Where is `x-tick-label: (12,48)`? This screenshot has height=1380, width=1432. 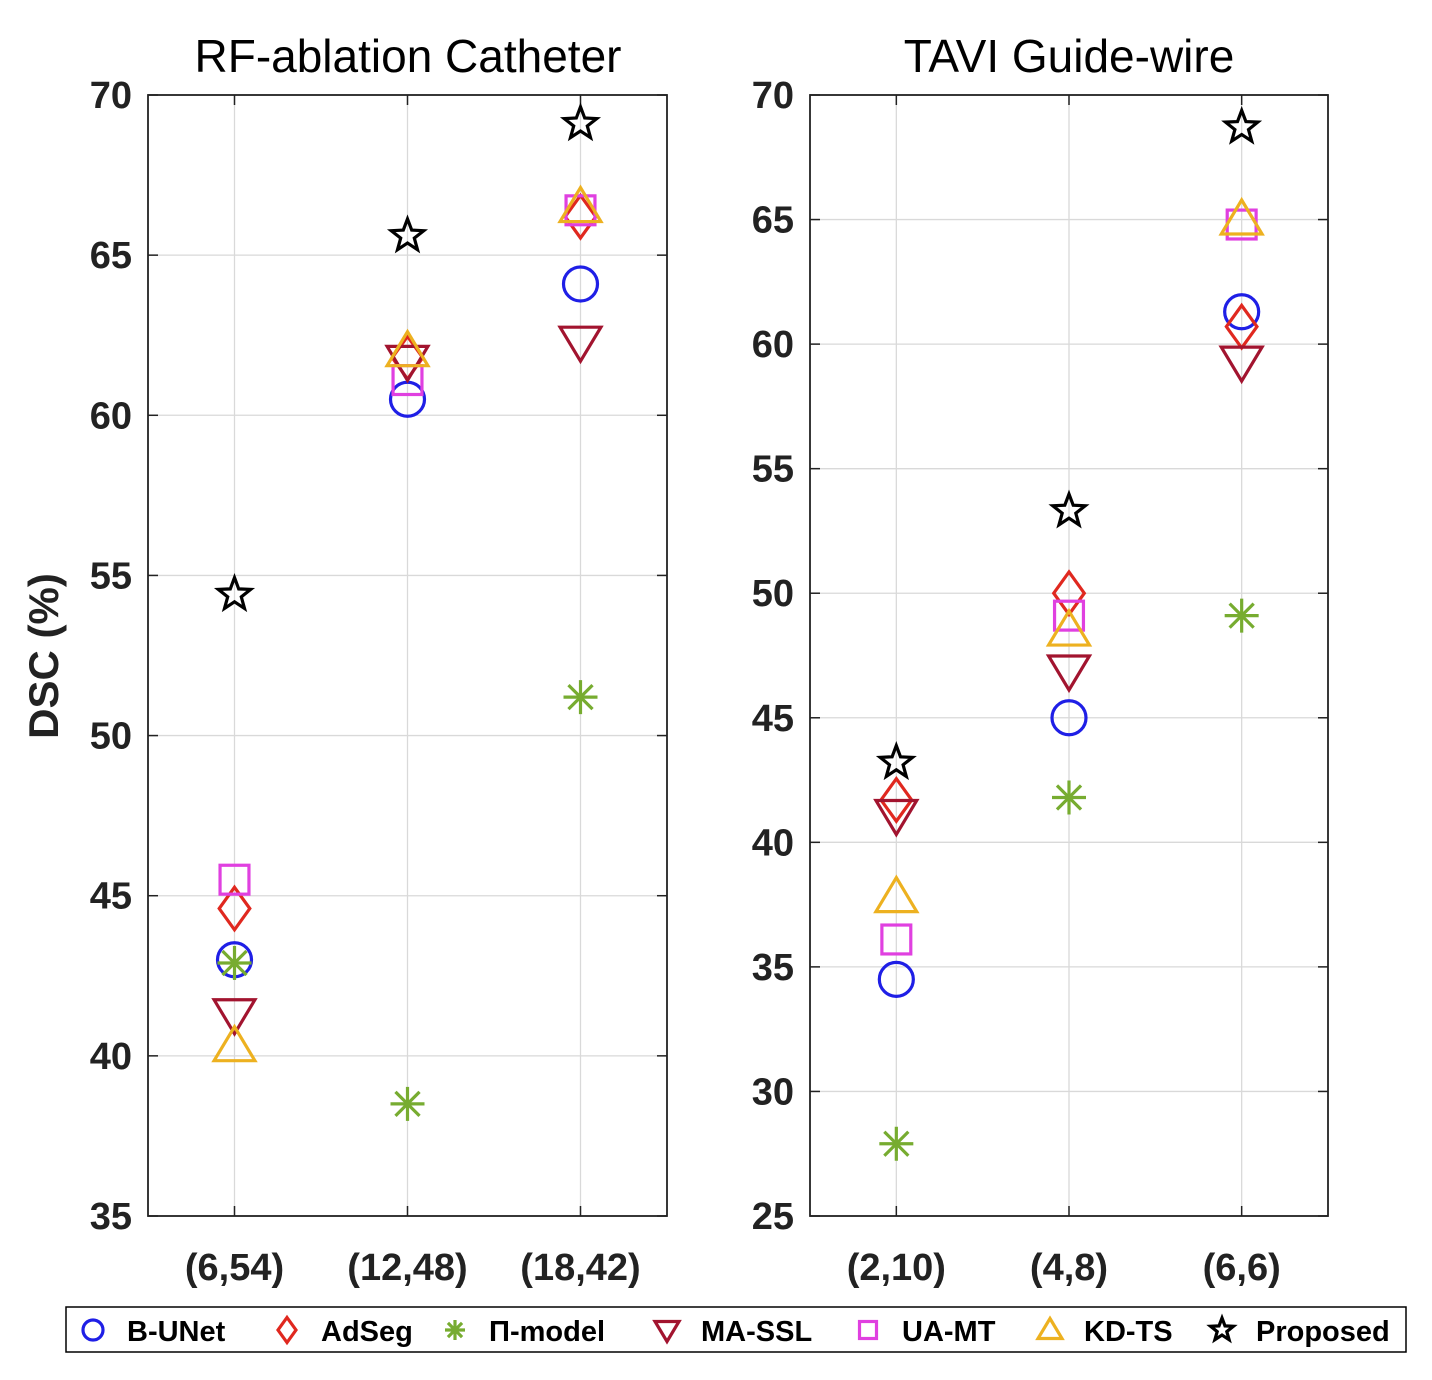 x-tick-label: (12,48) is located at coordinates (407, 1268).